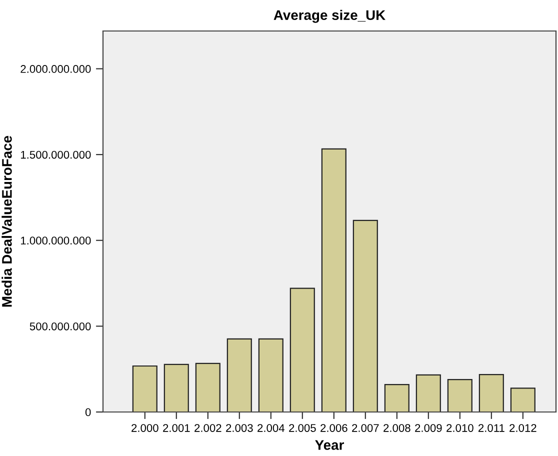 The width and height of the screenshot is (558, 456). Describe the element at coordinates (55, 69) in the screenshot. I see `y-tick-label: 2.000.000.000` at that location.